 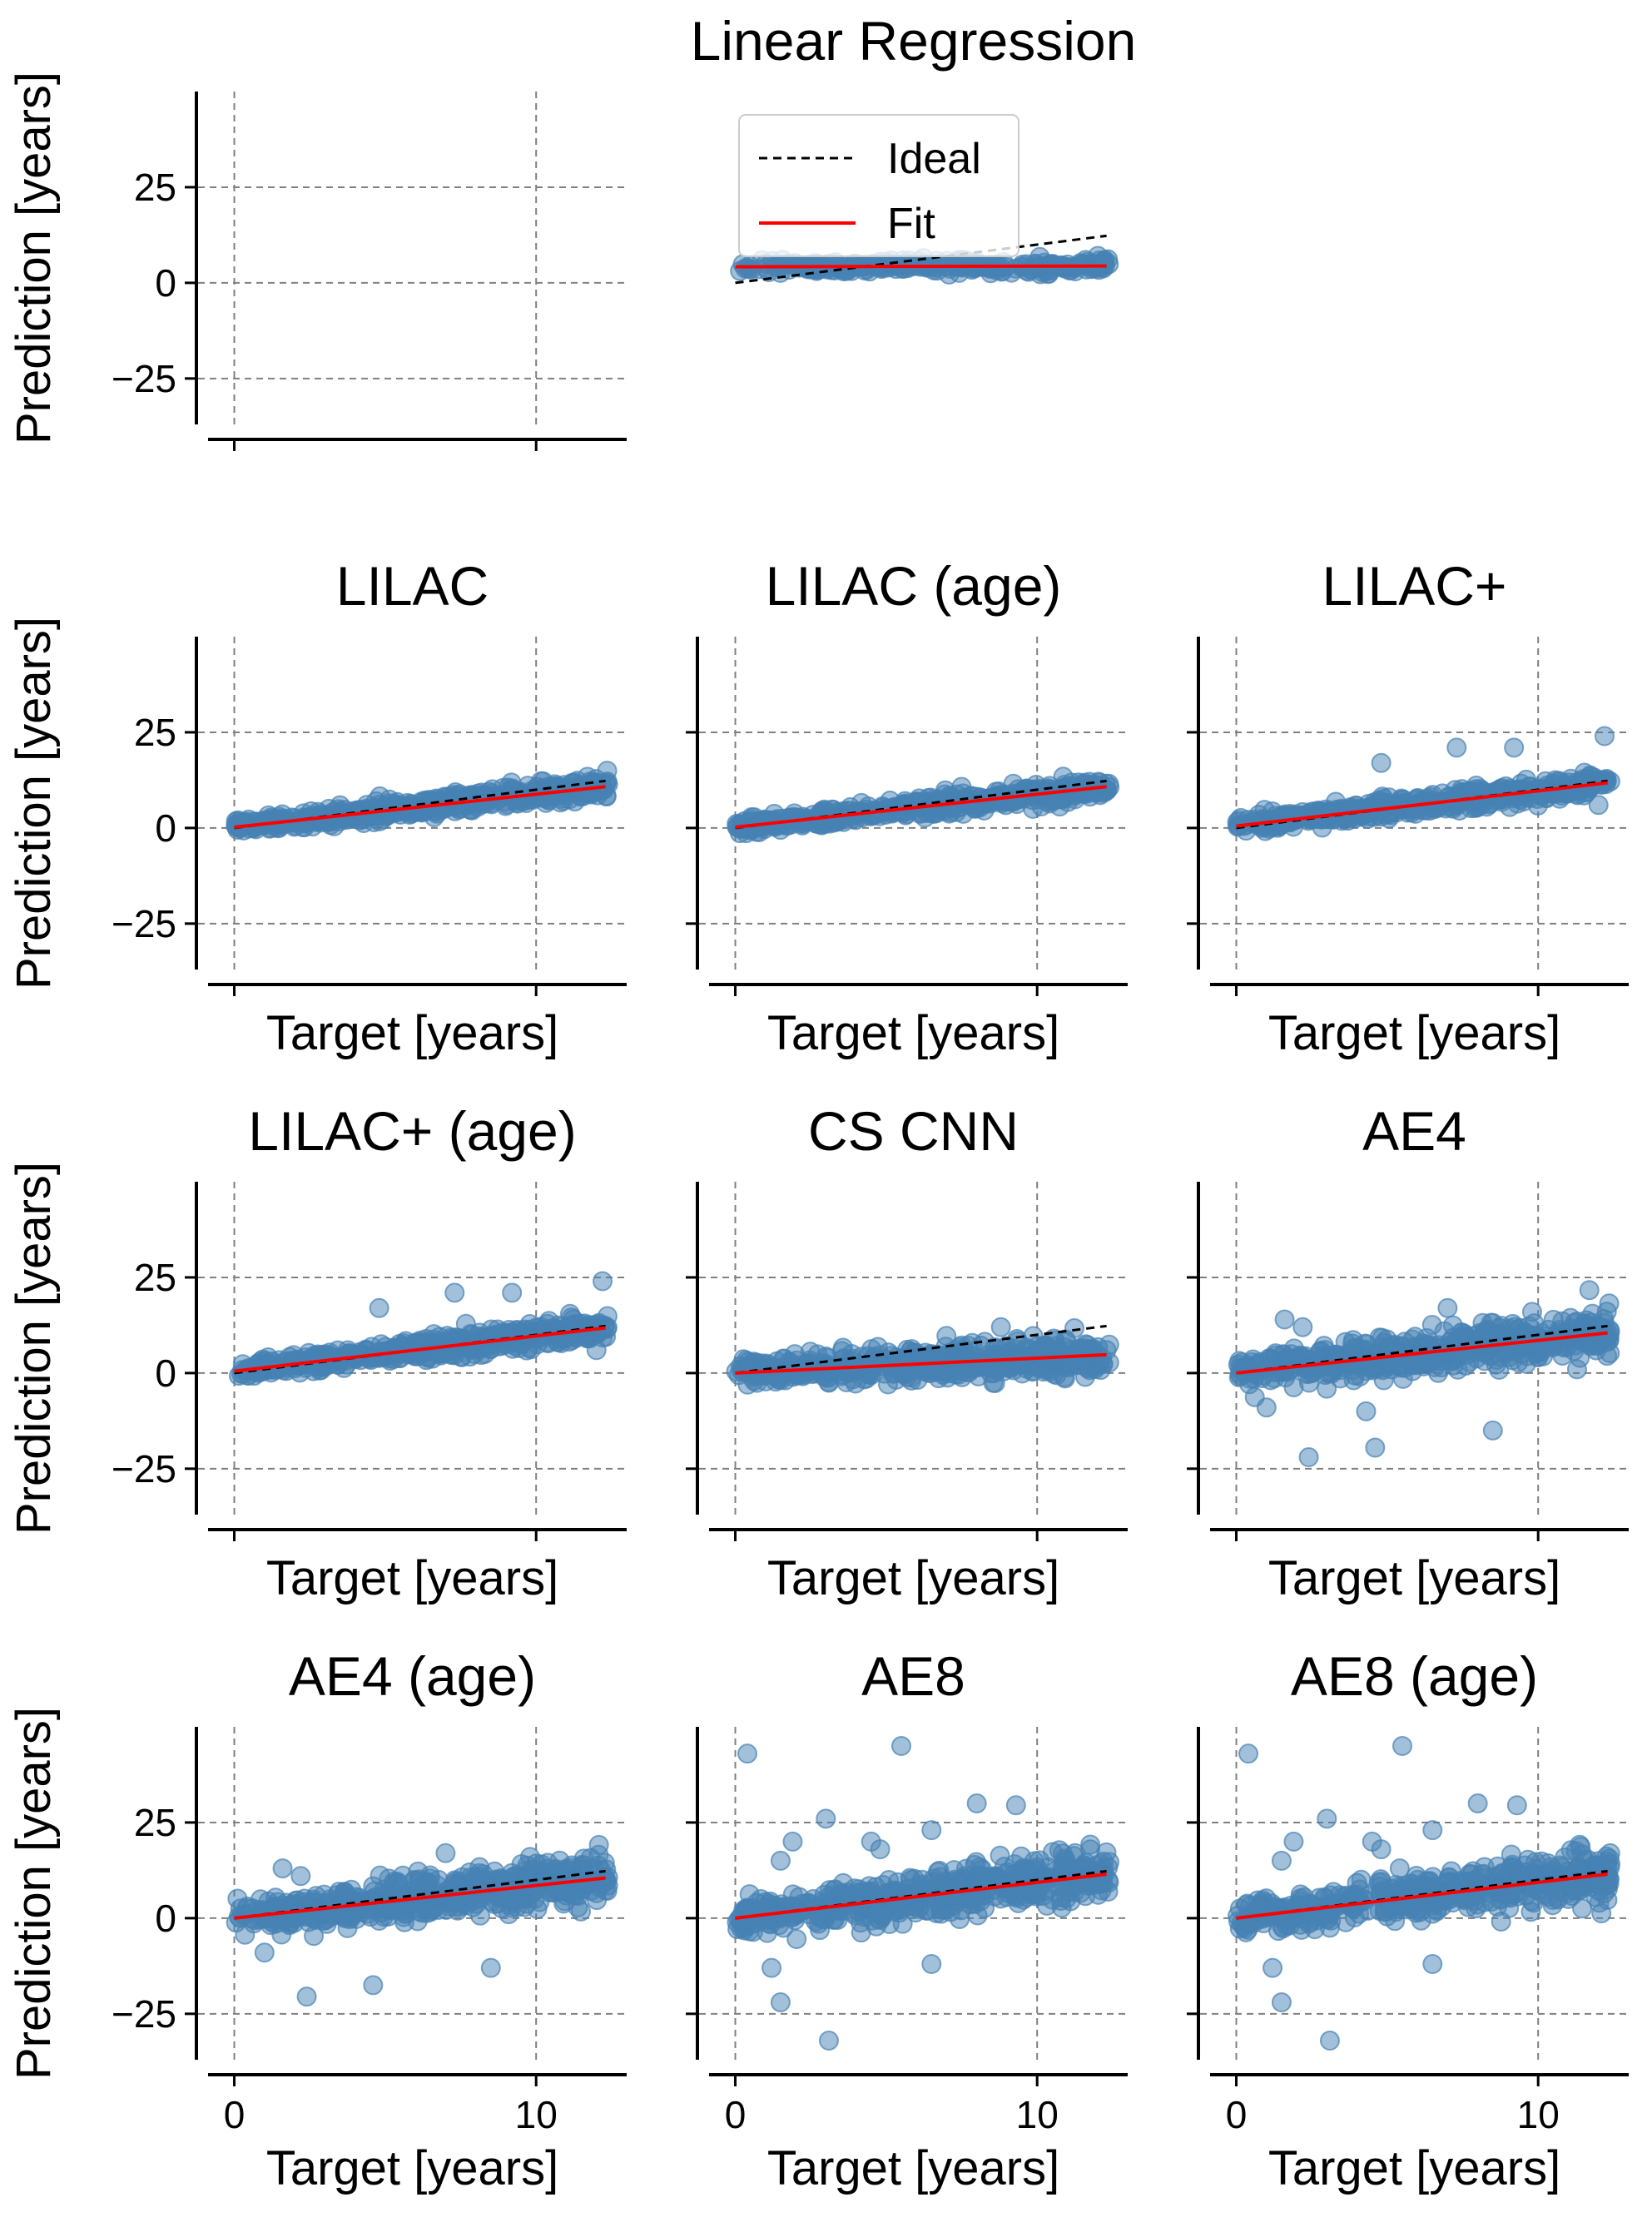 What do you see at coordinates (34, 1348) in the screenshot?
I see `y-axis-label: Prediction [years]` at bounding box center [34, 1348].